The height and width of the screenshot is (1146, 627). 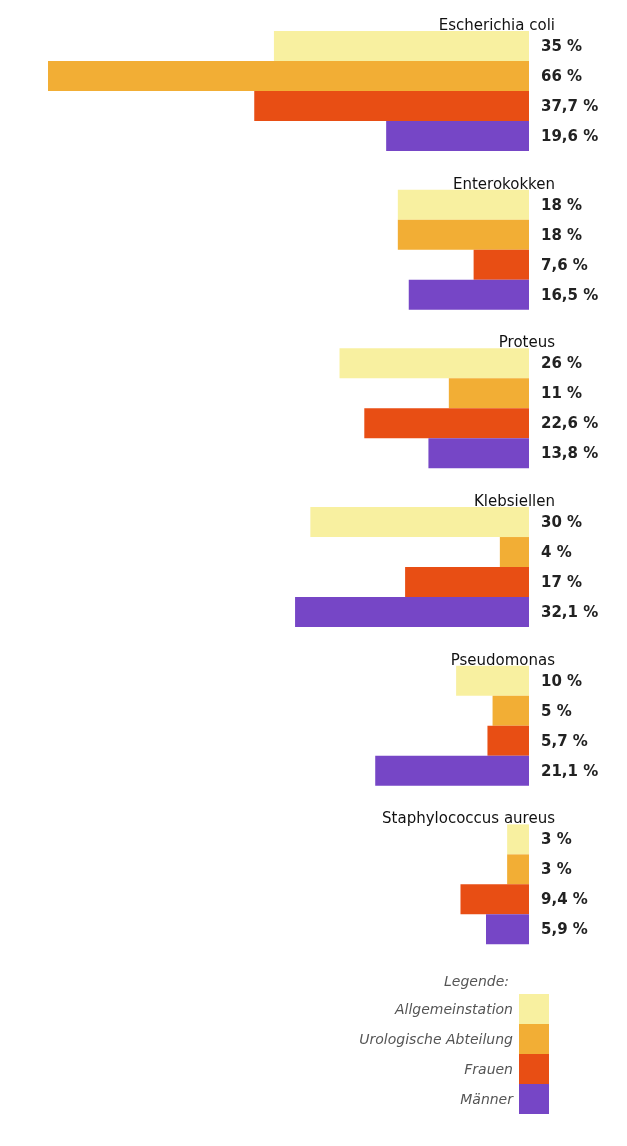 What do you see at coordinates (564, 740) in the screenshot?
I see `data-label: 5,7 %` at bounding box center [564, 740].